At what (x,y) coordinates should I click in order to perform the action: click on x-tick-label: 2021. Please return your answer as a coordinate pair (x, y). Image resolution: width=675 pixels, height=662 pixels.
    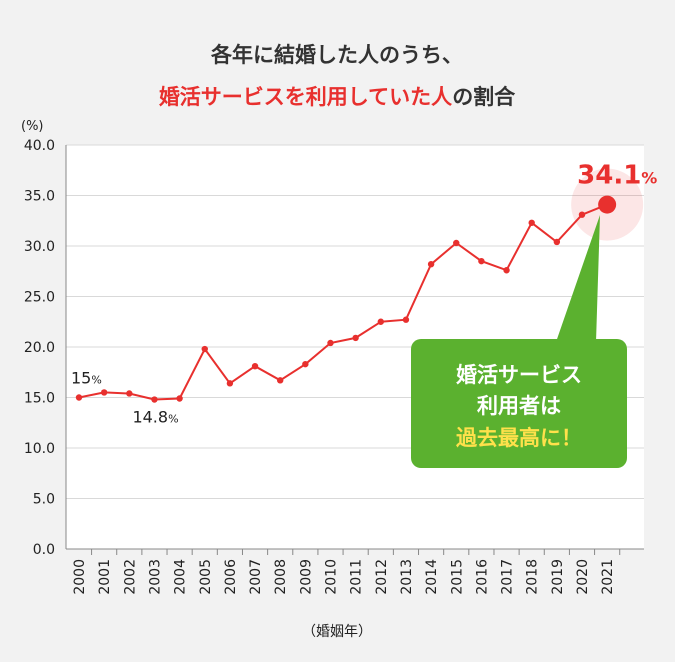
    Looking at the image, I should click on (608, 577).